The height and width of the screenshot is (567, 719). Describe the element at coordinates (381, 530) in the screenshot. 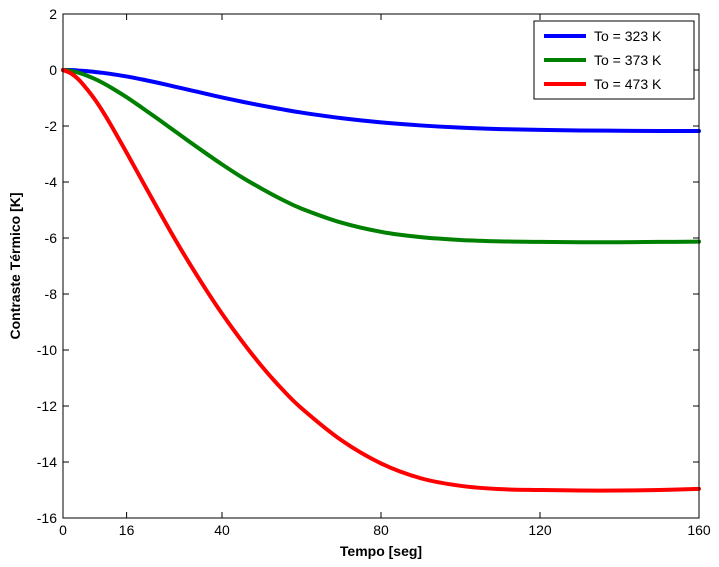

I see `x-tick-label: 80` at that location.